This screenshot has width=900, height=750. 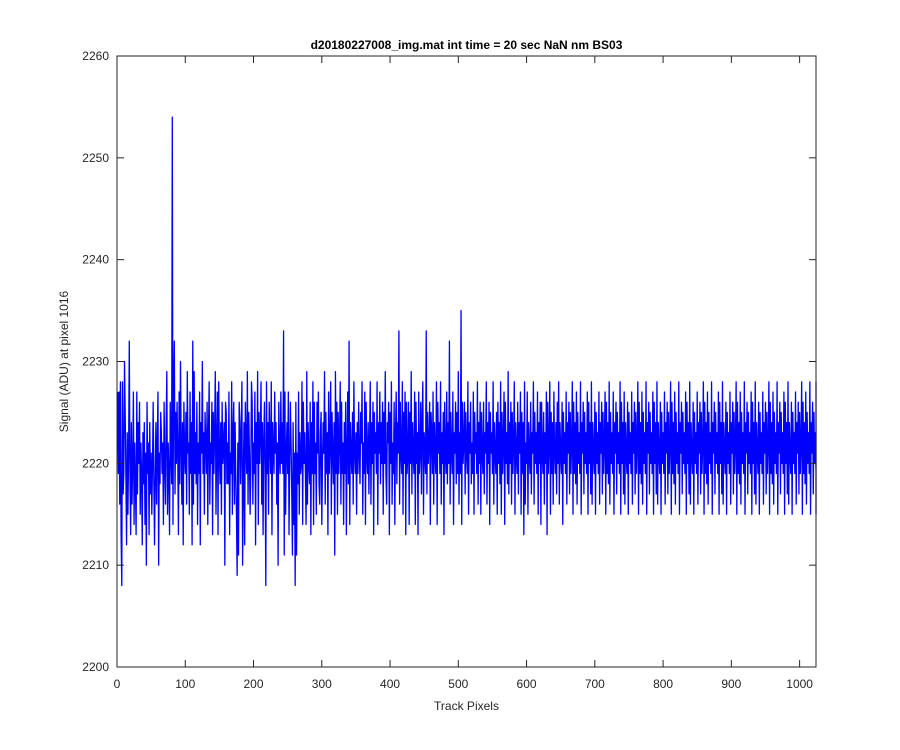 What do you see at coordinates (95, 463) in the screenshot?
I see `y-tick-label: 2220` at bounding box center [95, 463].